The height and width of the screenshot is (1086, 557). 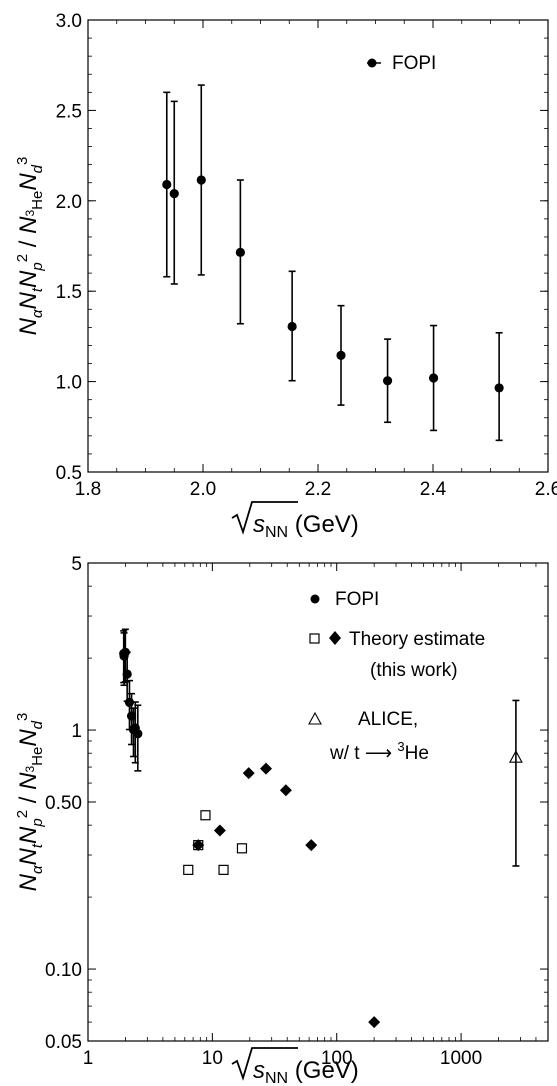 What do you see at coordinates (69, 473) in the screenshot?
I see `y-tick-label-top: 0.5` at bounding box center [69, 473].